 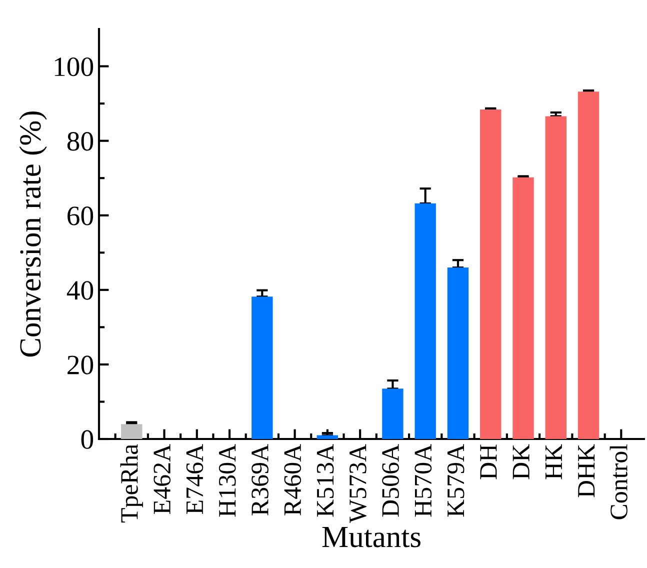 I want to click on x-tick-label: TpeRha, so click(x=131, y=483).